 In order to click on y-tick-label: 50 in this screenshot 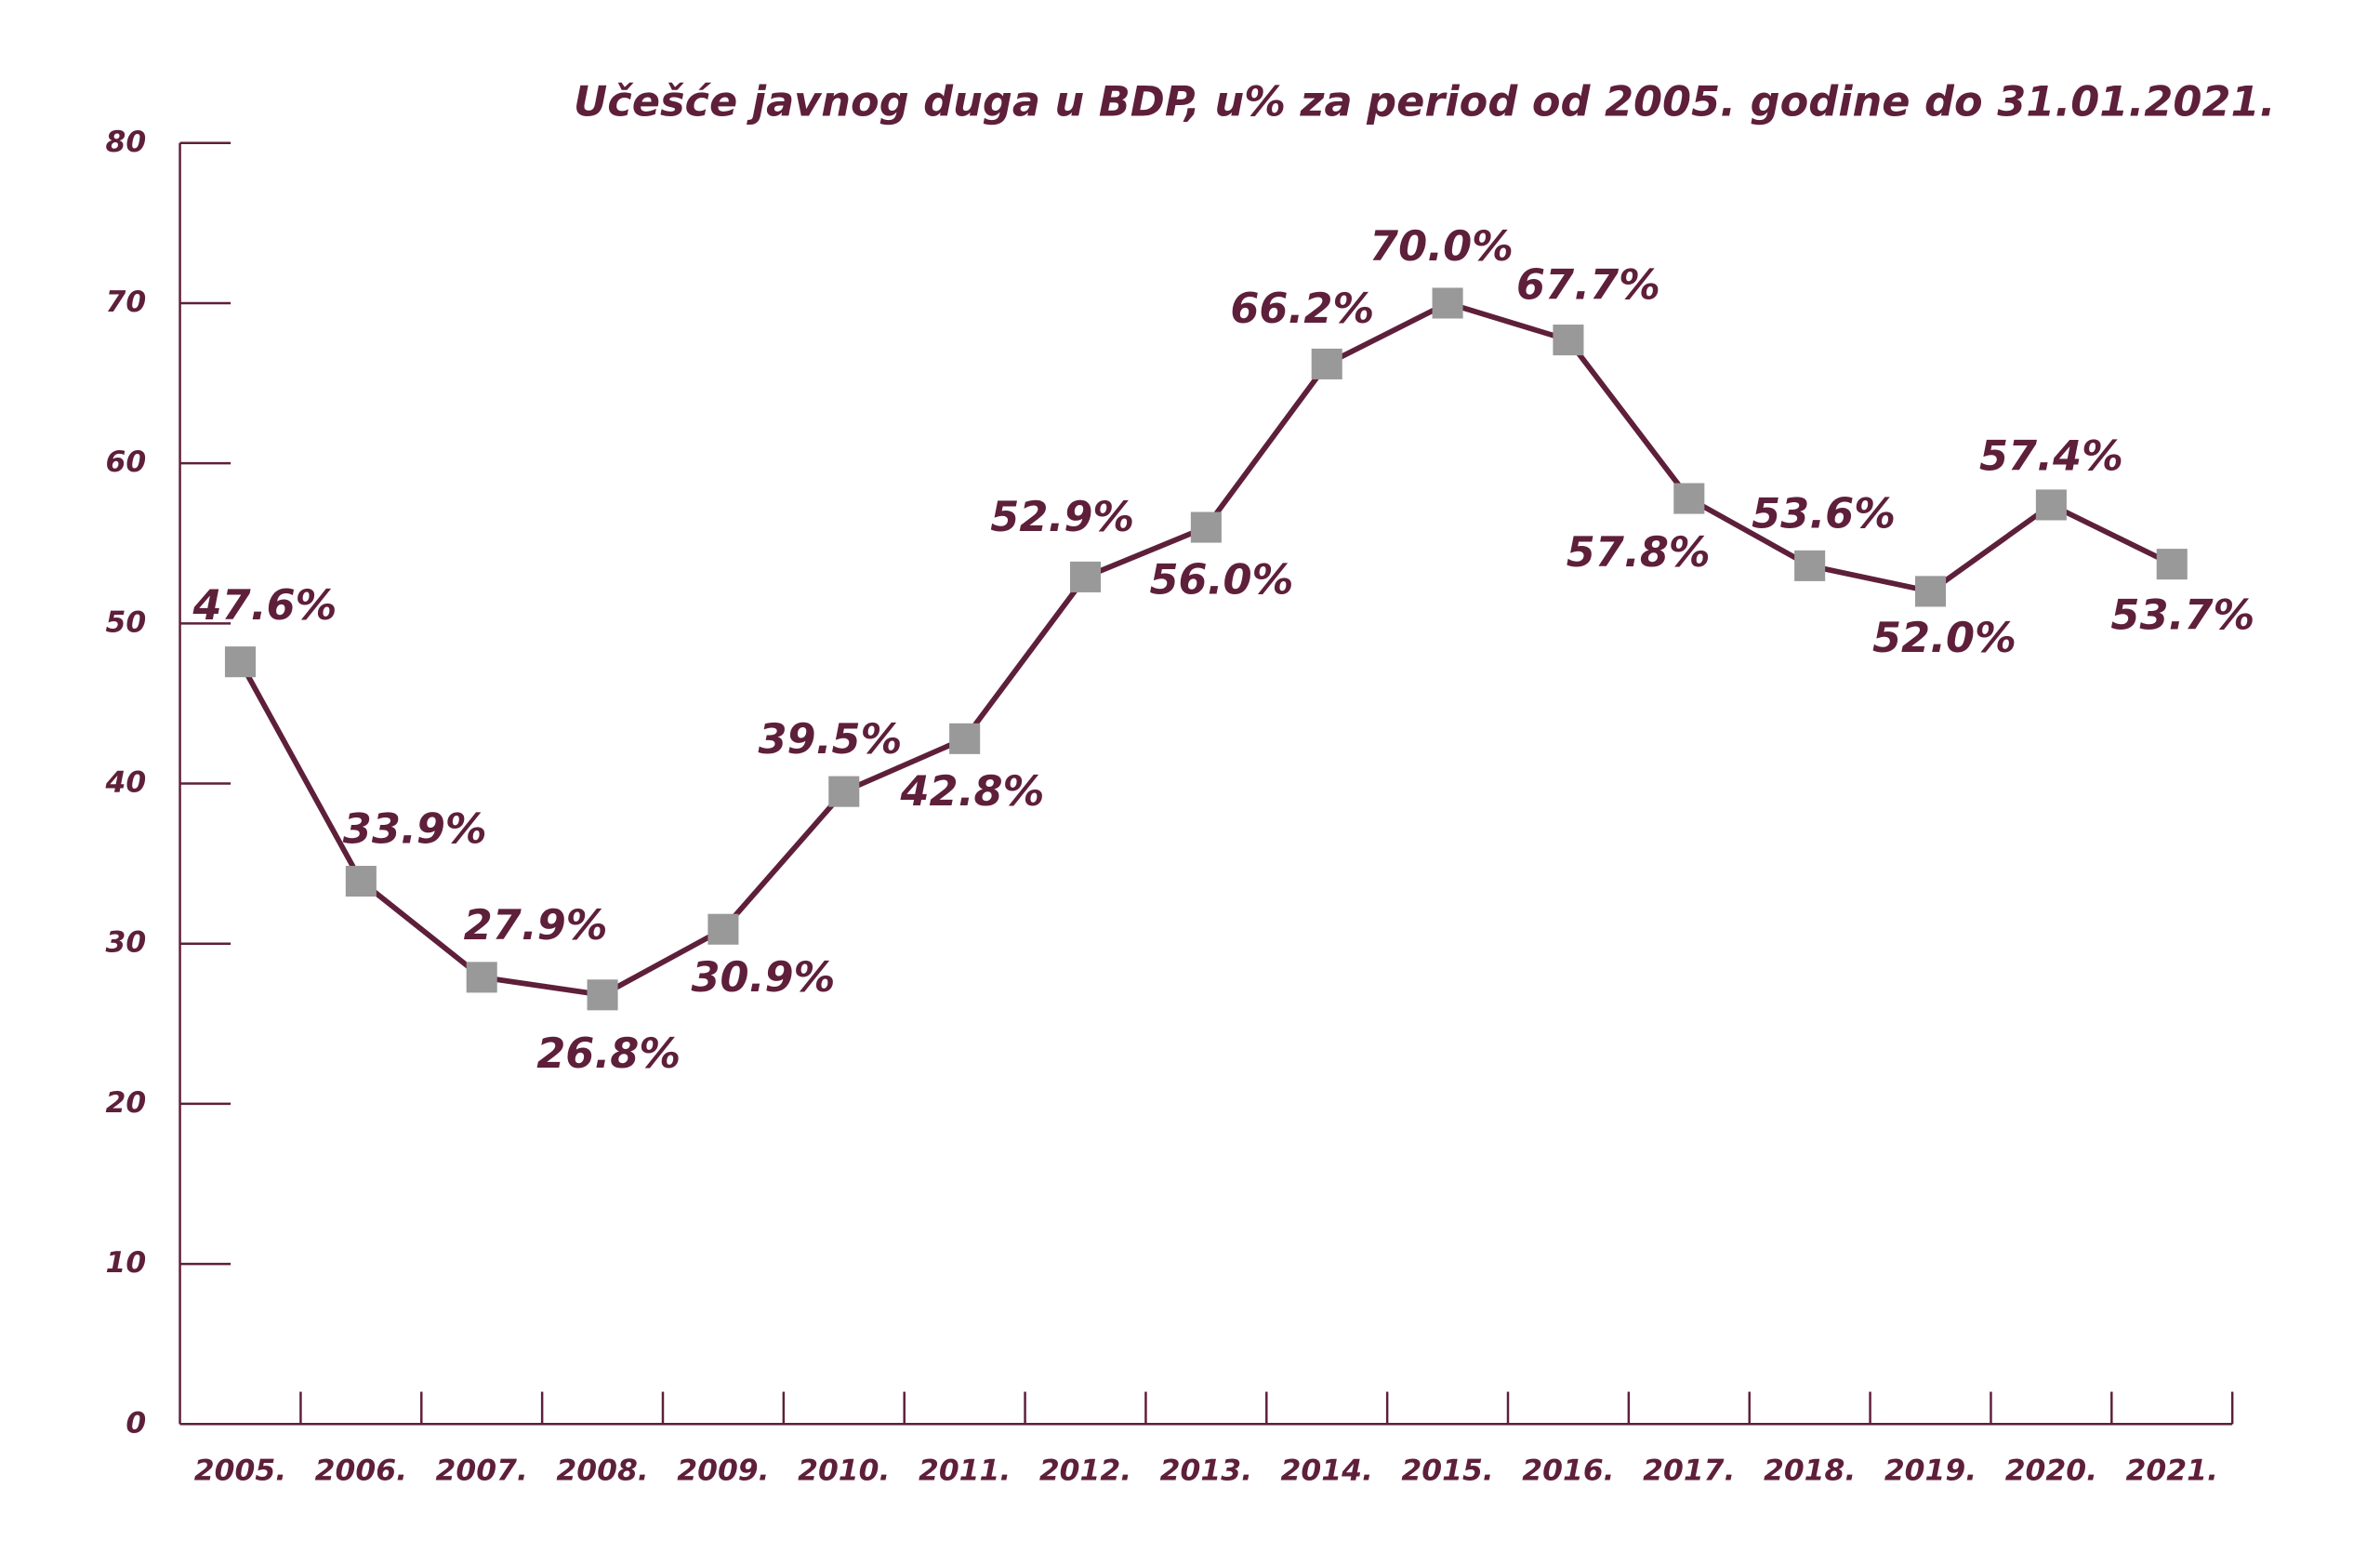, I will do `click(125, 622)`.